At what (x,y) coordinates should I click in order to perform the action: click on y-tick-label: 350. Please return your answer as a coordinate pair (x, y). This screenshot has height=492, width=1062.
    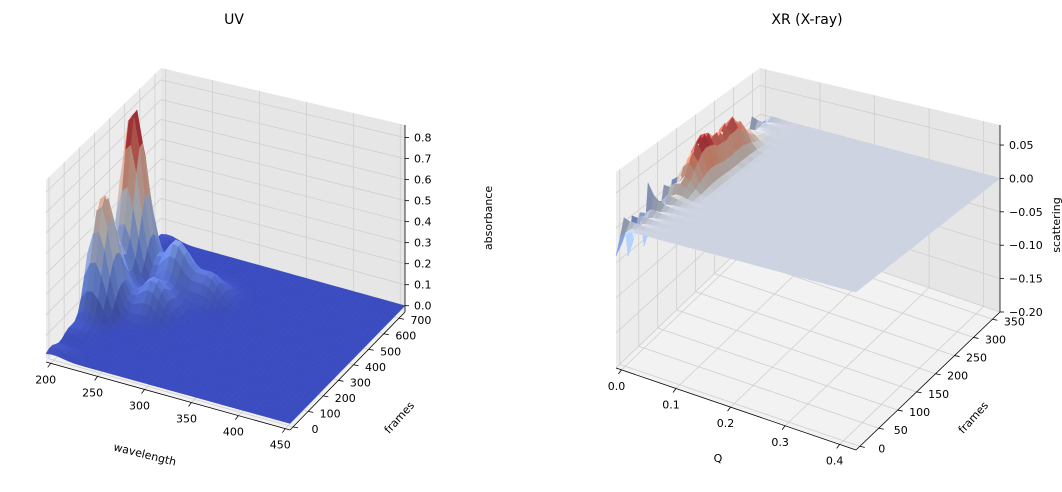
    Looking at the image, I should click on (1014, 321).